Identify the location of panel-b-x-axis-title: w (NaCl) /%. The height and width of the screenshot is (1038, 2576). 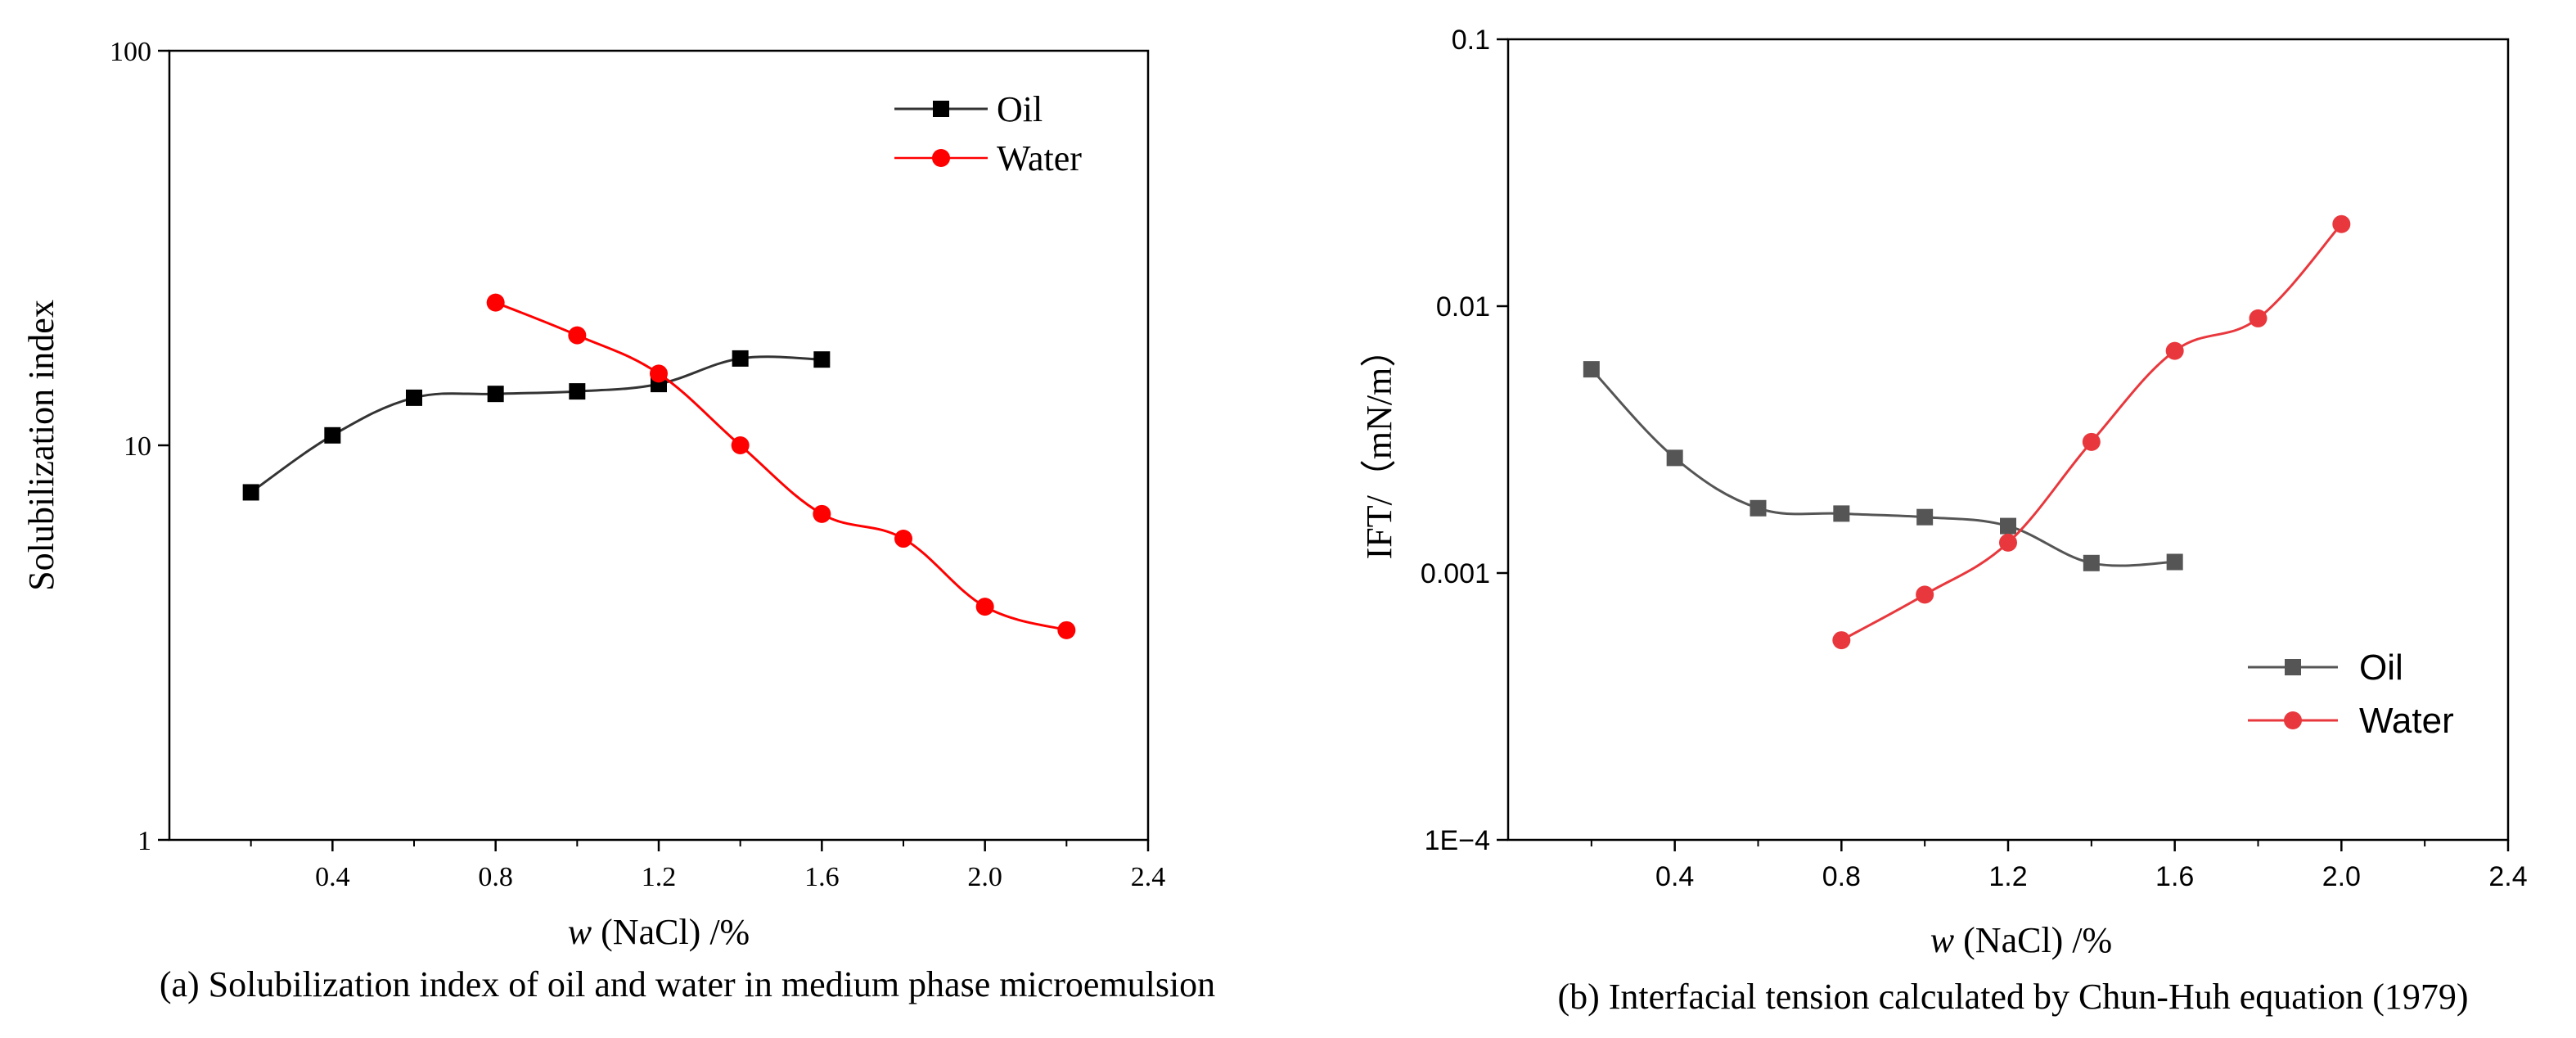
(2021, 940).